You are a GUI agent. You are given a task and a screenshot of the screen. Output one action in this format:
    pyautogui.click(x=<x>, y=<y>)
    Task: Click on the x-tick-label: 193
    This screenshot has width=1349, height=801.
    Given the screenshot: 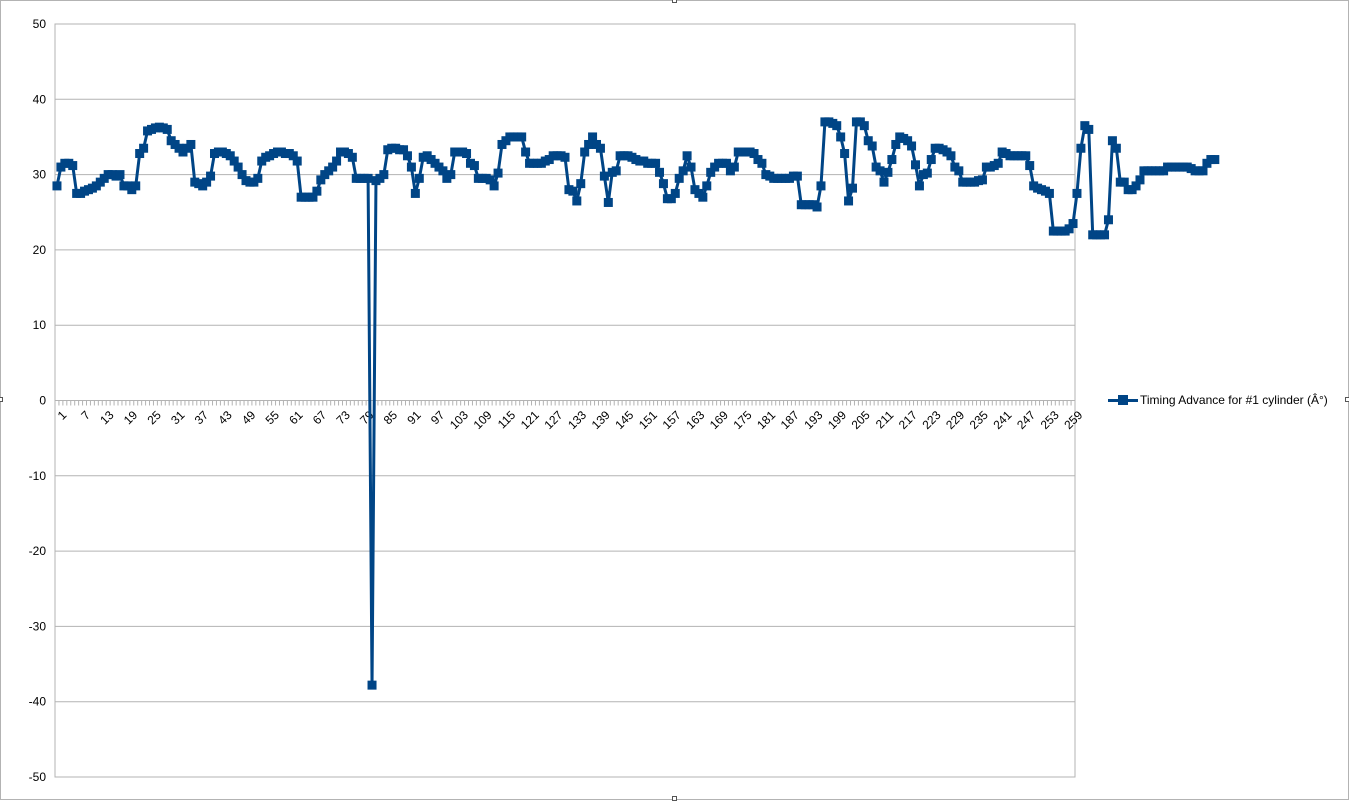 What is the action you would take?
    pyautogui.click(x=813, y=420)
    